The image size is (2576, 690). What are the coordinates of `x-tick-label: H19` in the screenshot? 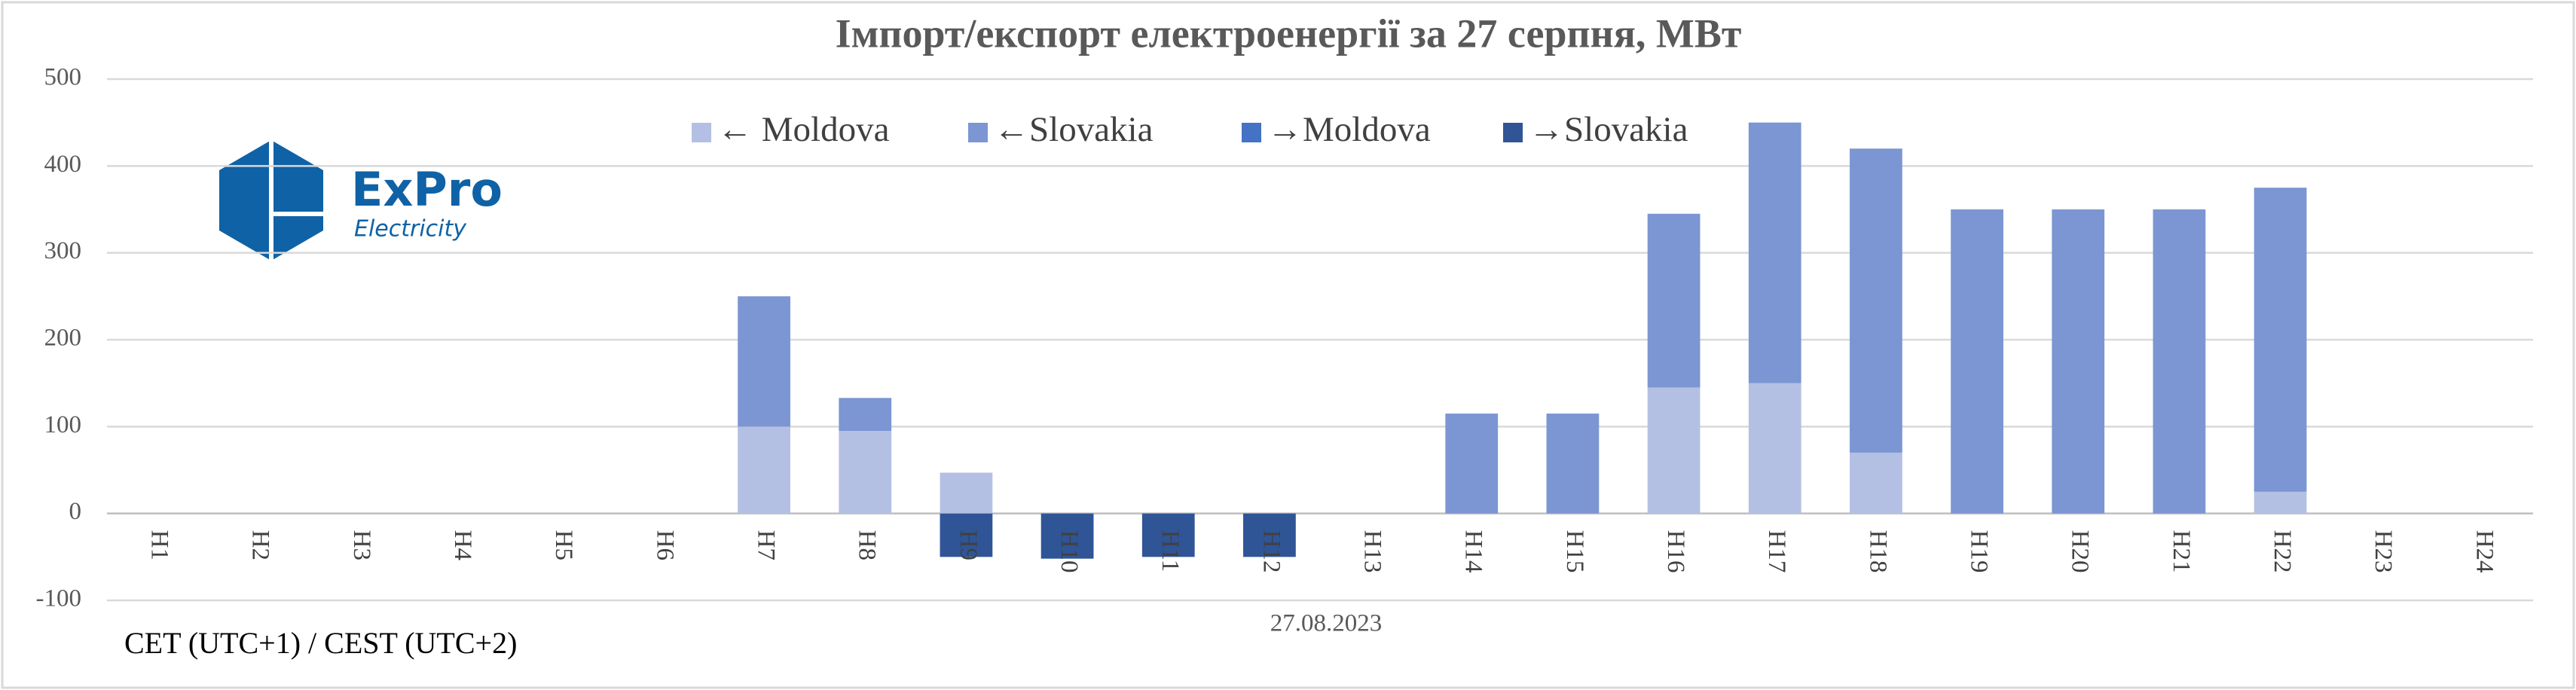 It's located at (1979, 552).